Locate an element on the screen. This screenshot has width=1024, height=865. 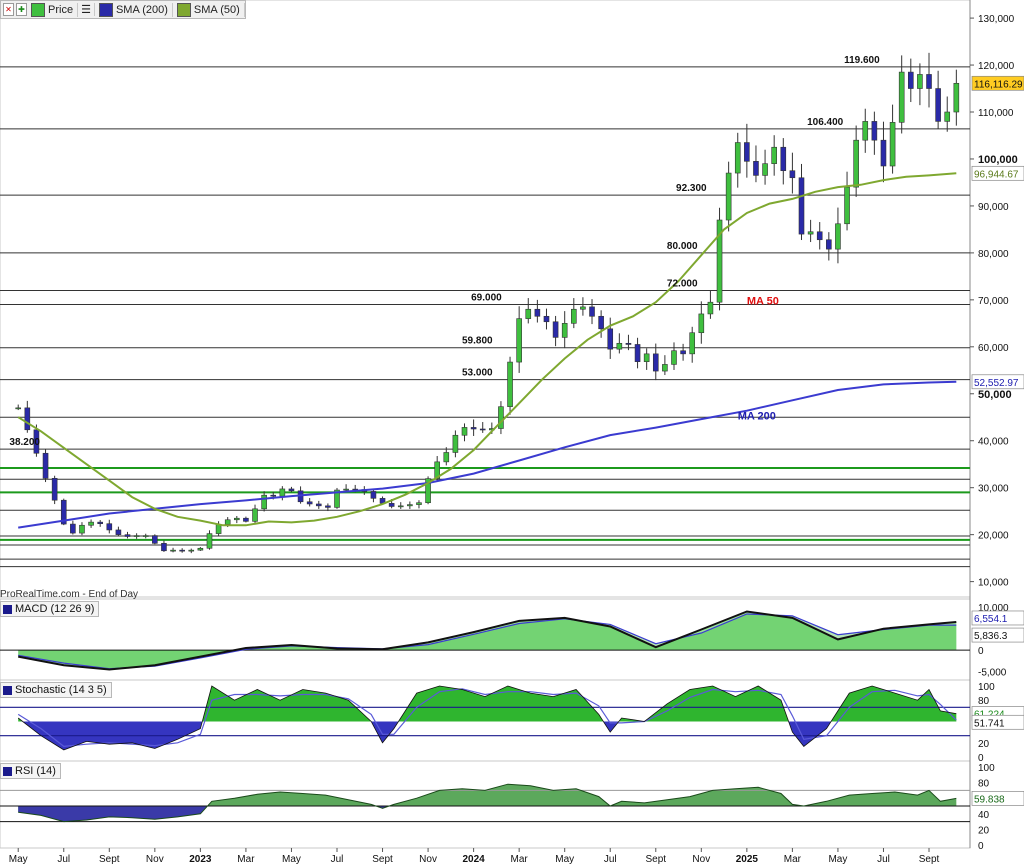
macd-panel-label: MACD (12 26 9) is located at coordinates (50, 609).